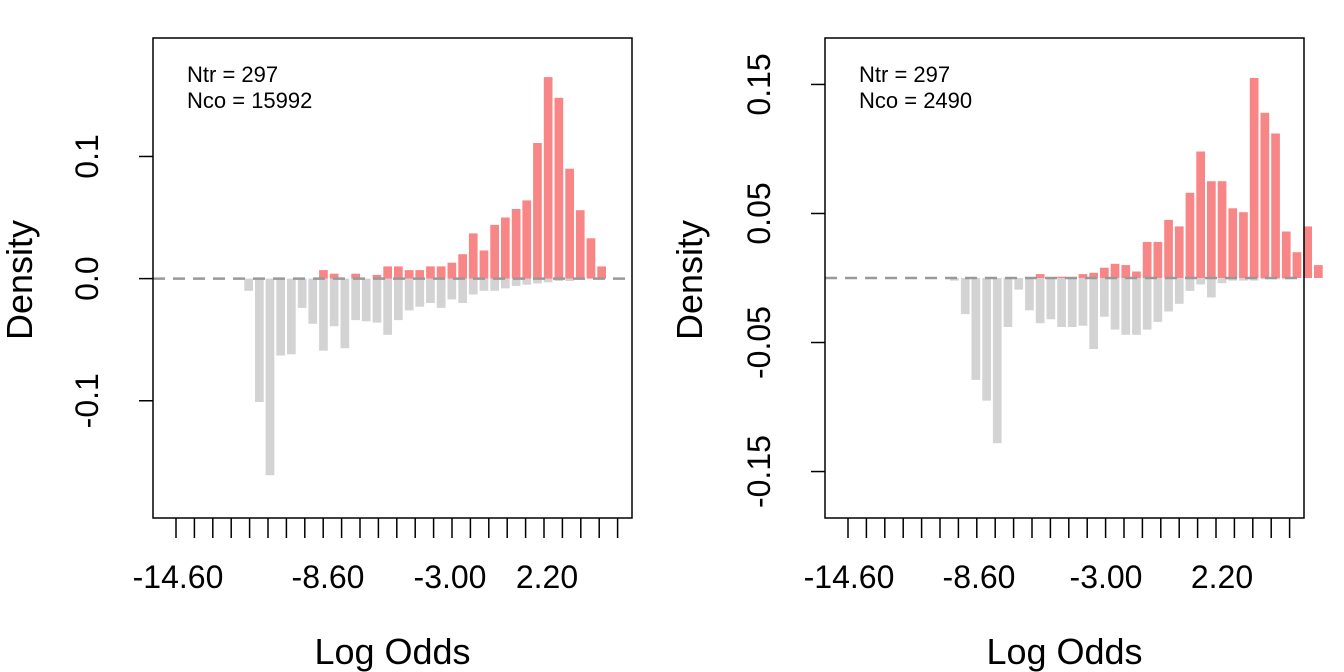 The height and width of the screenshot is (672, 1344). Describe the element at coordinates (1064, 651) in the screenshot. I see `x-axis-title: Log Odds` at that location.